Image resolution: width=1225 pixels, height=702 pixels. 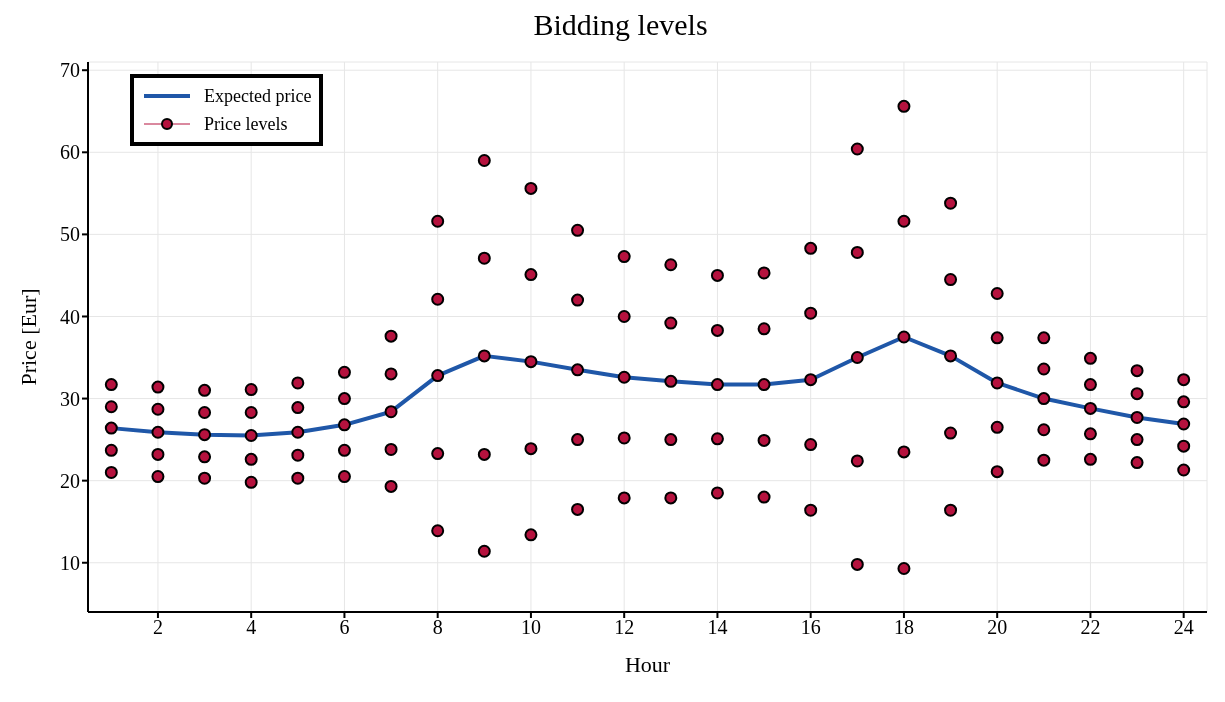 I want to click on y-tick-label: 50, so click(x=70, y=234).